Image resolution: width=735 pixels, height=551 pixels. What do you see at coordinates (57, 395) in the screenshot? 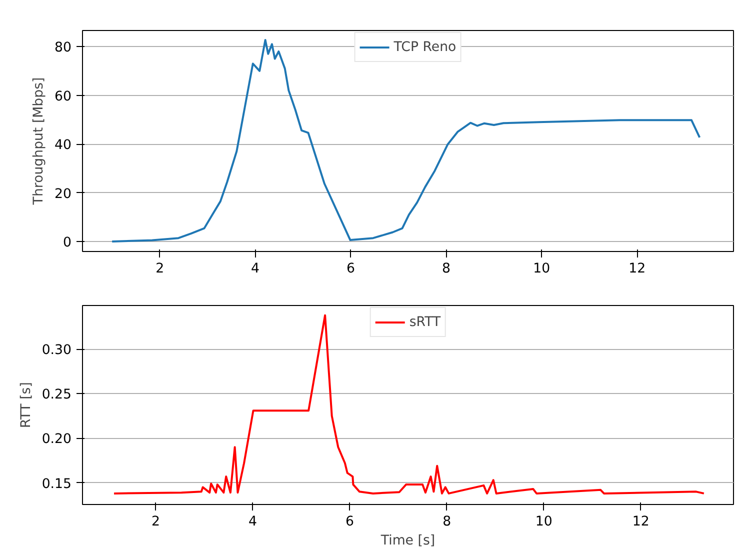
I see `y-tick-label: 0.25` at bounding box center [57, 395].